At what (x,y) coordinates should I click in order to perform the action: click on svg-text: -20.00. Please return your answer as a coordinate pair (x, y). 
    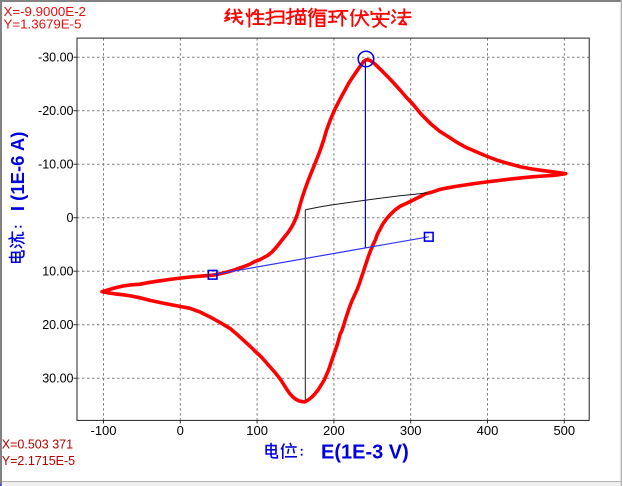
    Looking at the image, I should click on (55, 111).